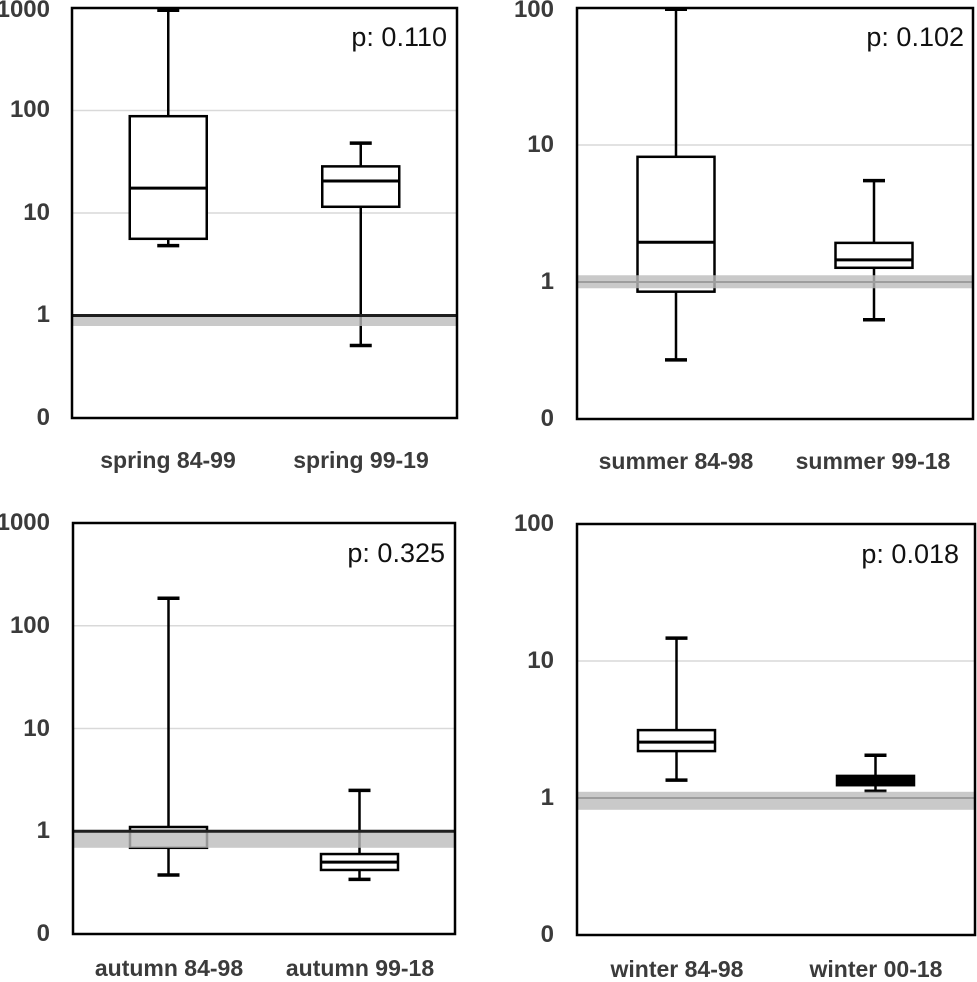  I want to click on p-value-label: p: 0.102, so click(915, 37).